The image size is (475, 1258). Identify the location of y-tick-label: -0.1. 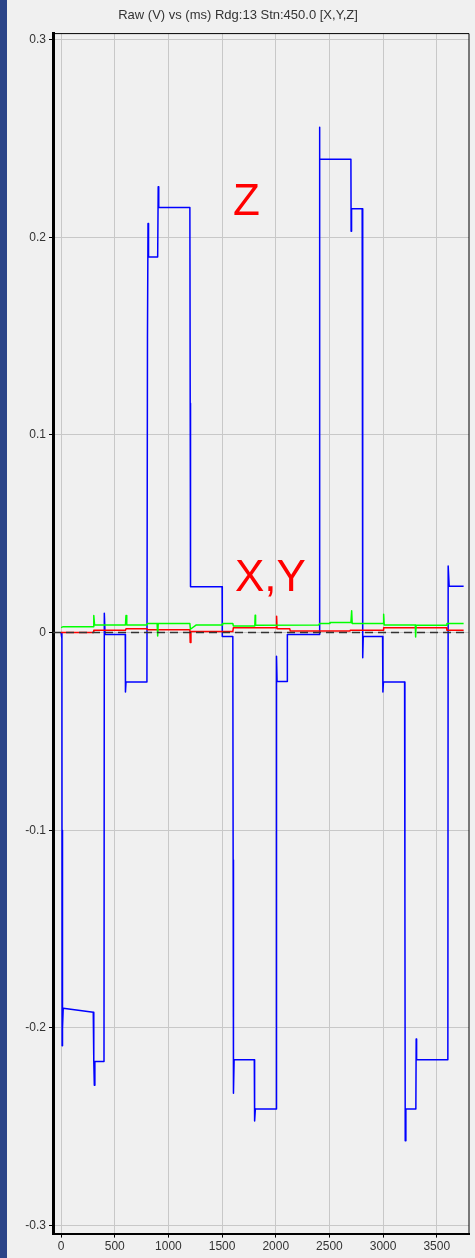
(36, 829).